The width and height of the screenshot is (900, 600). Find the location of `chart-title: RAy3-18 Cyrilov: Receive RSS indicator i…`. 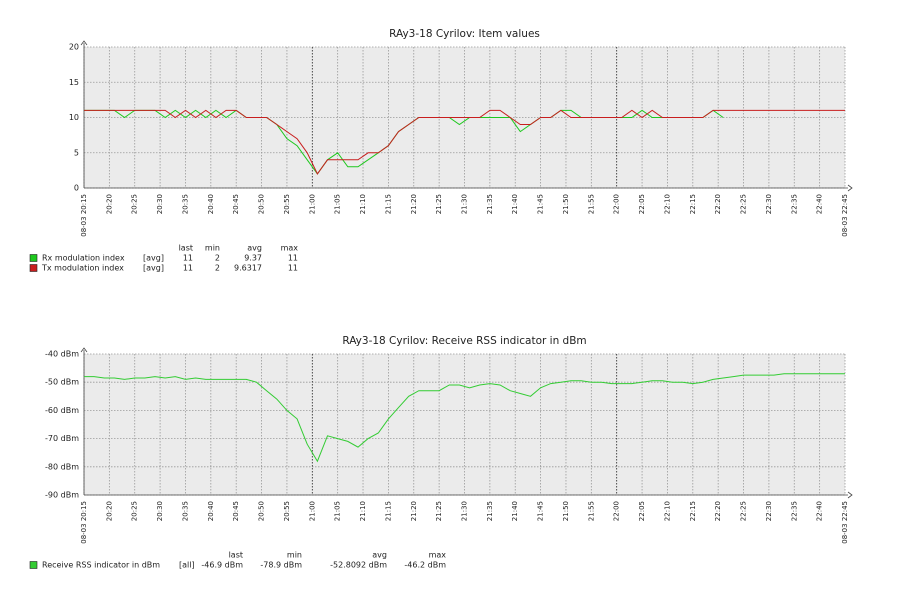

chart-title: RAy3-18 Cyrilov: Receive RSS indicator i… is located at coordinates (464, 341).